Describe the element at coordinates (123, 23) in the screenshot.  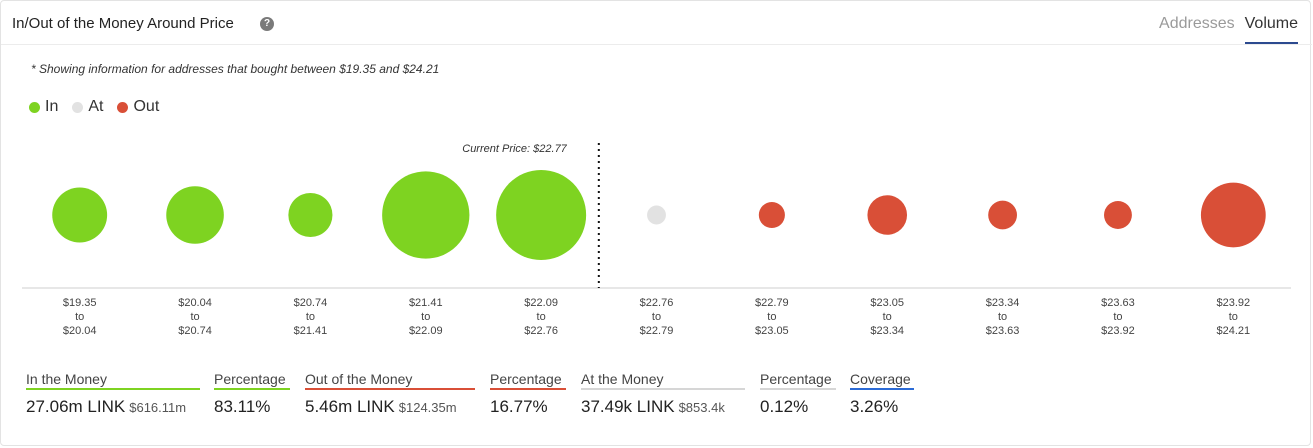
I see `card-title: In/Out of the Money Around Price` at that location.